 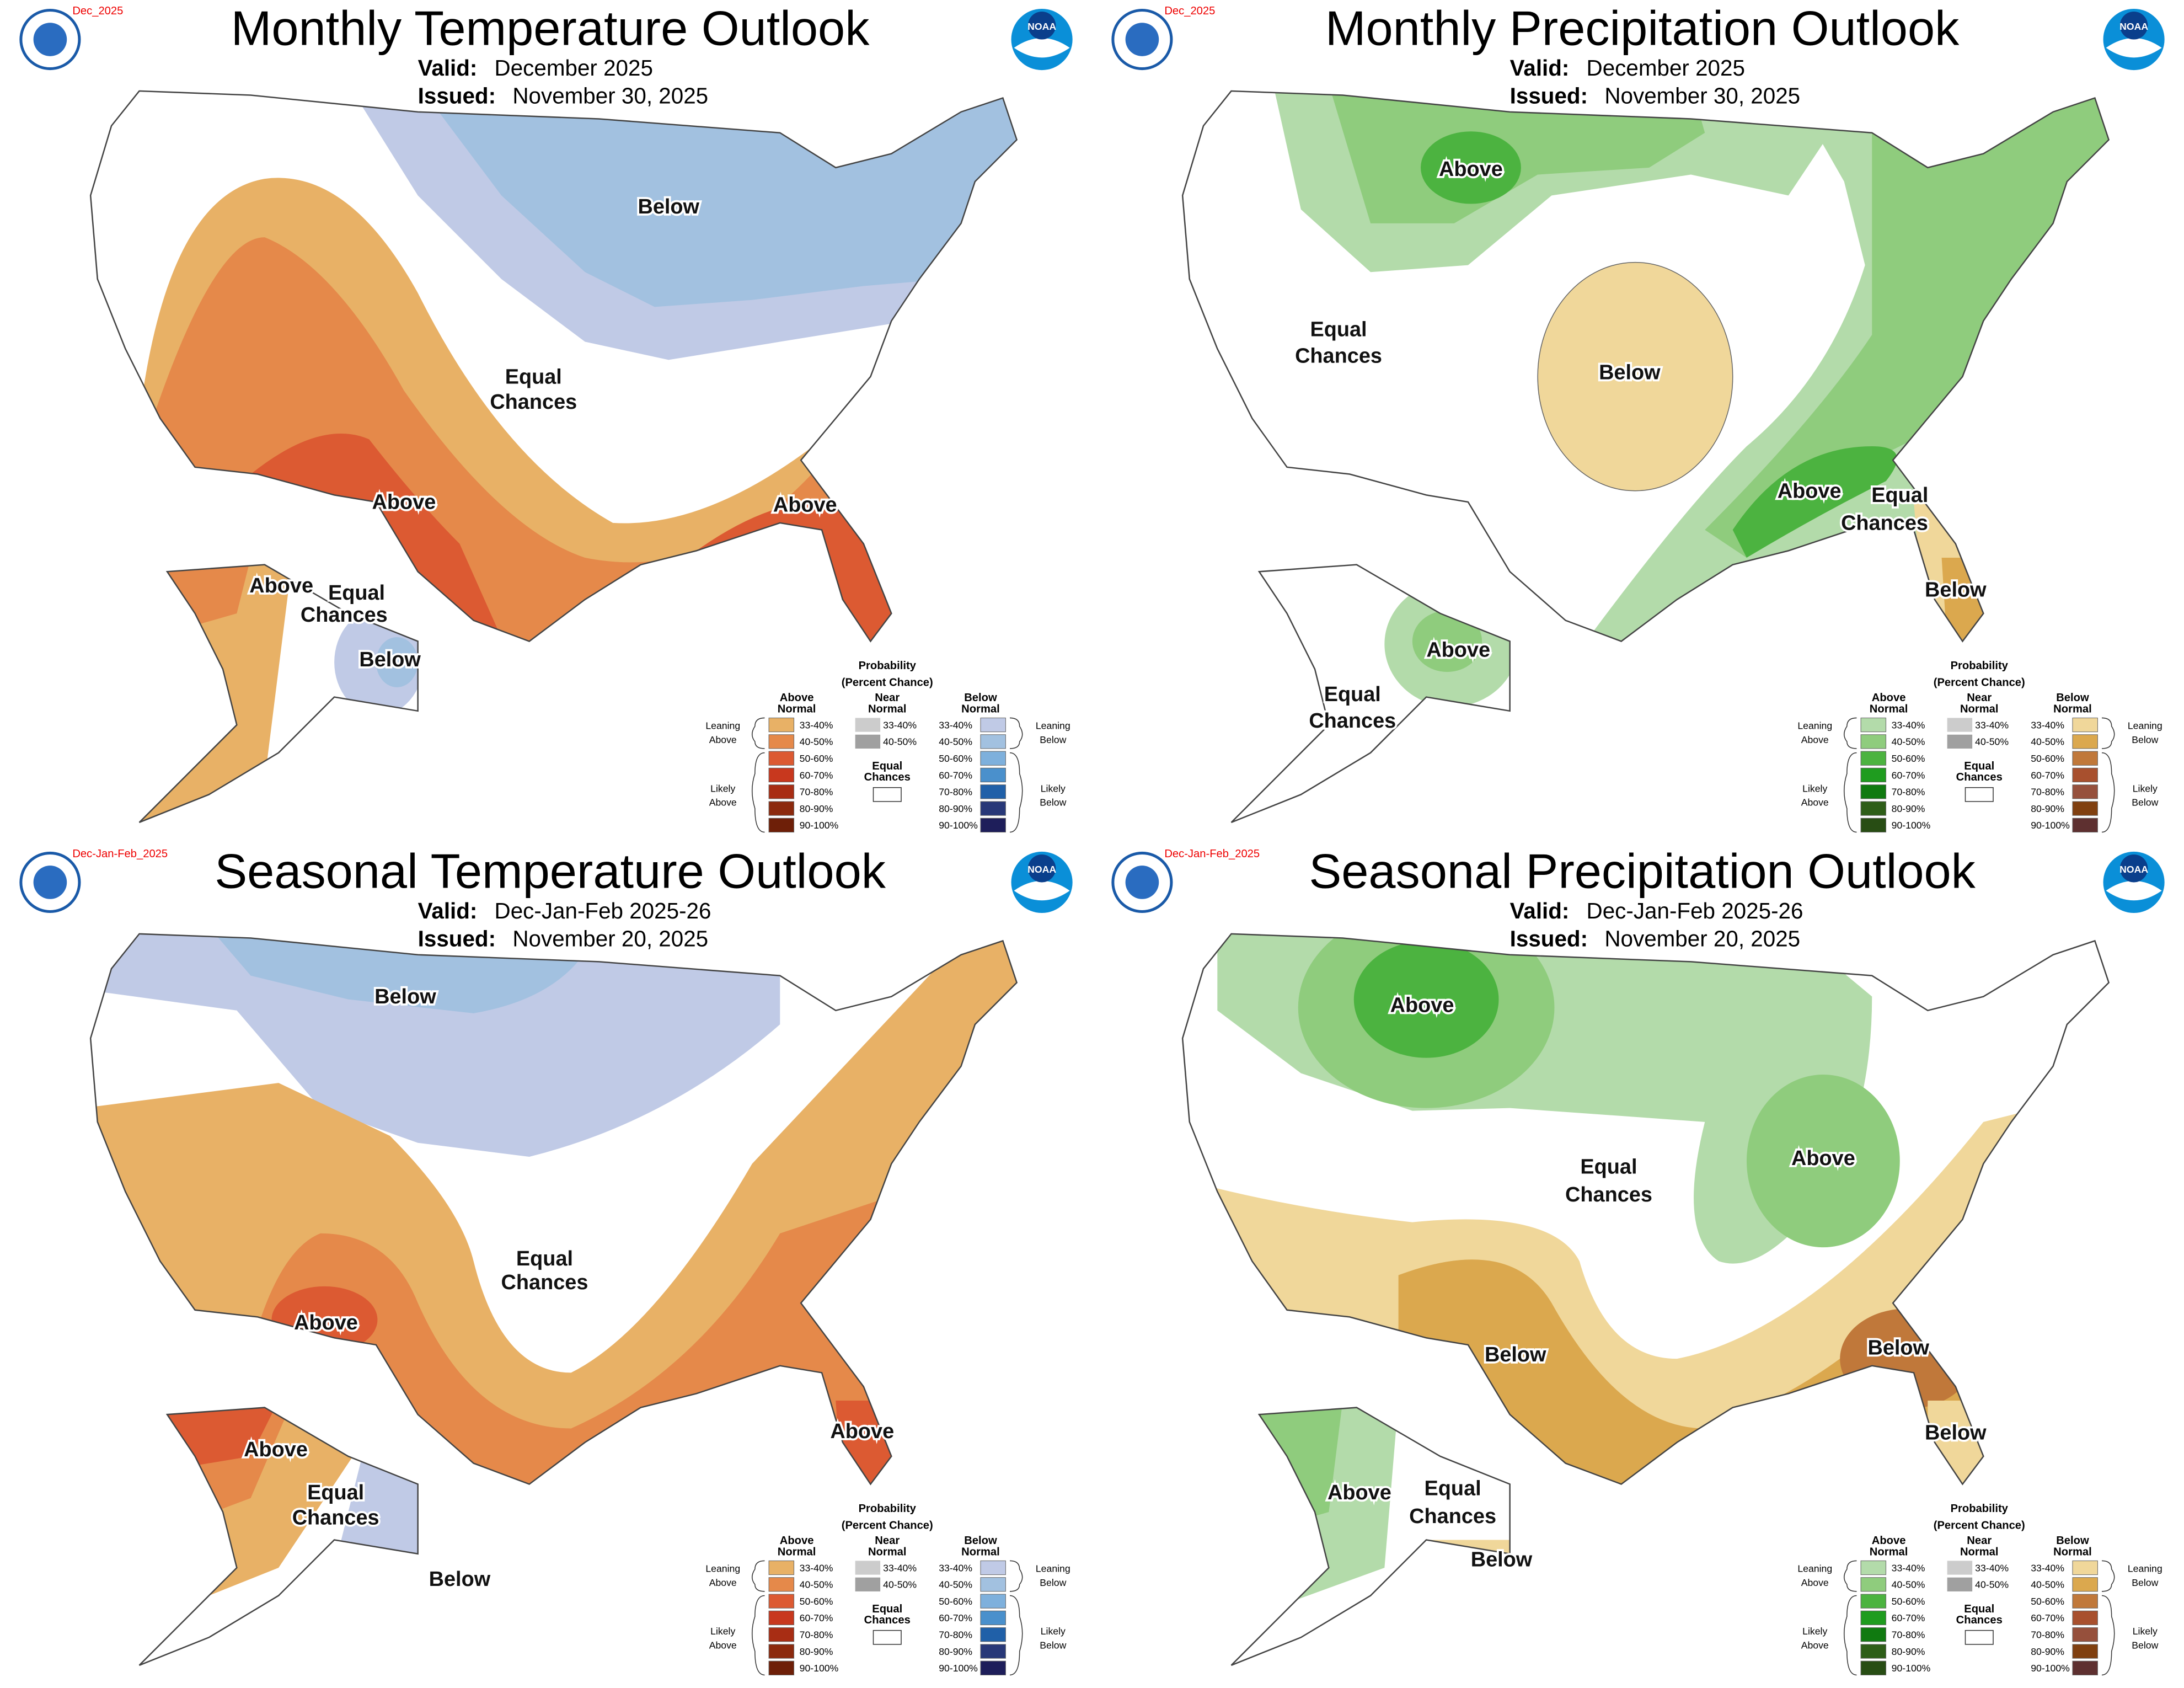 What do you see at coordinates (797, 1541) in the screenshot?
I see `legend-column-header: Above` at bounding box center [797, 1541].